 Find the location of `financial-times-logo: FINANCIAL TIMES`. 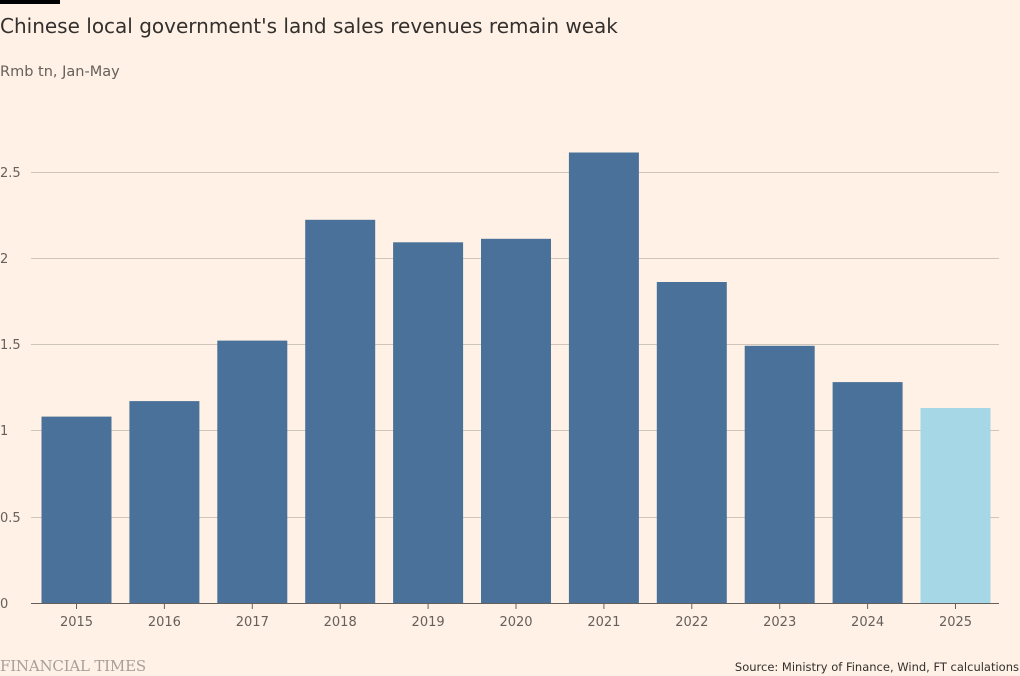

financial-times-logo: FINANCIAL TIMES is located at coordinates (73, 666).